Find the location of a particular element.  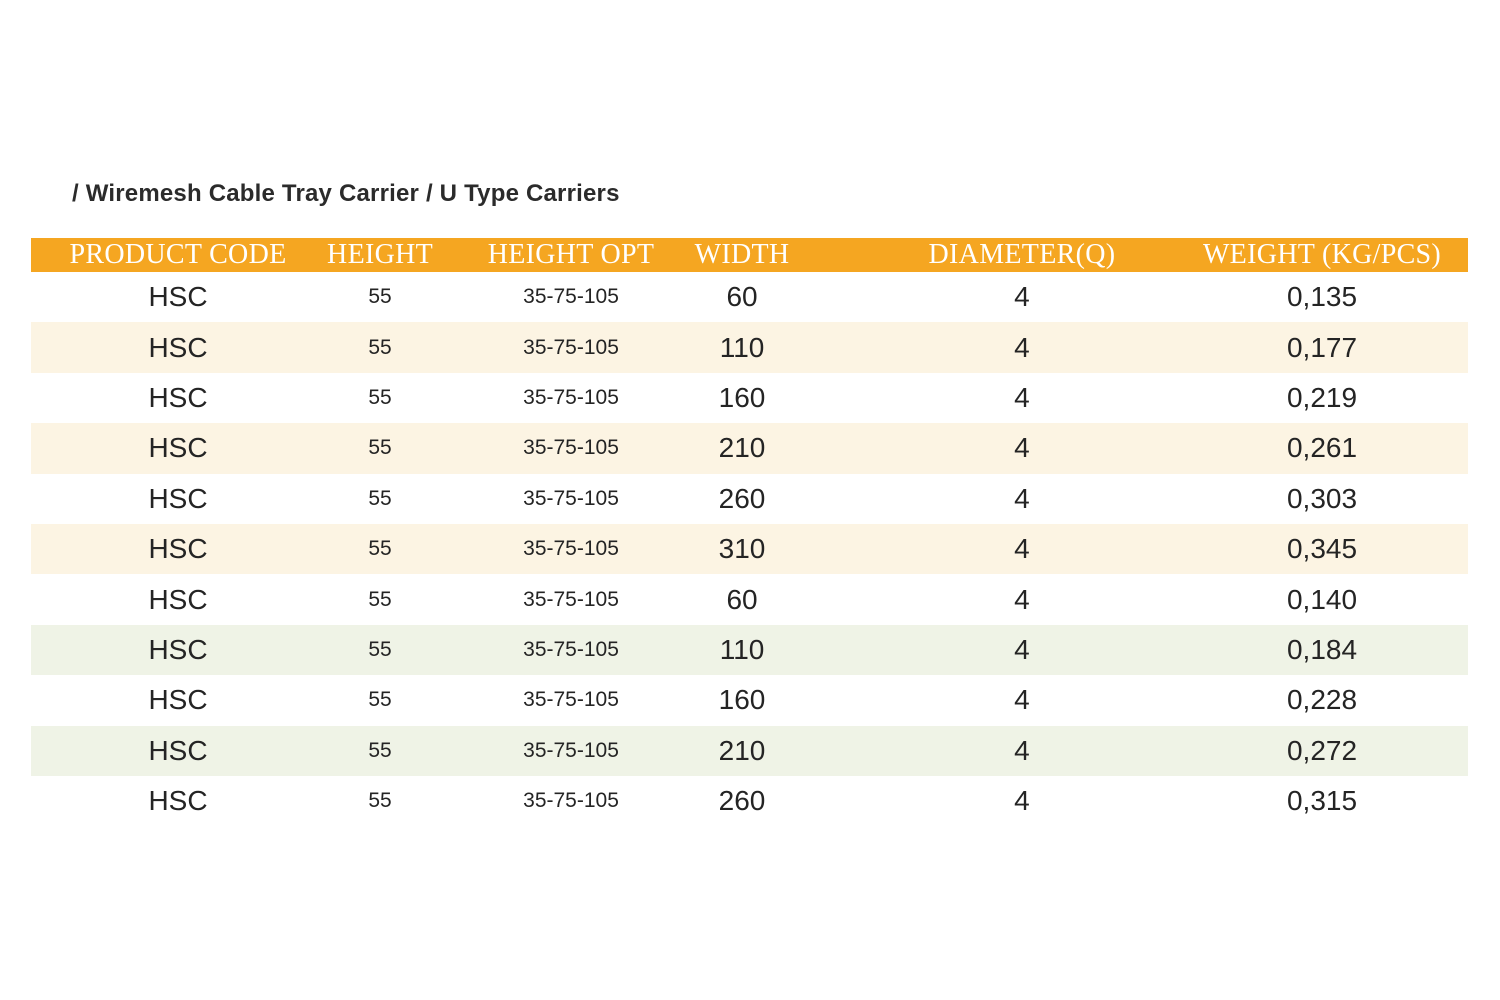

column-header-product-code: PRODUCT CODE is located at coordinates (178, 254).